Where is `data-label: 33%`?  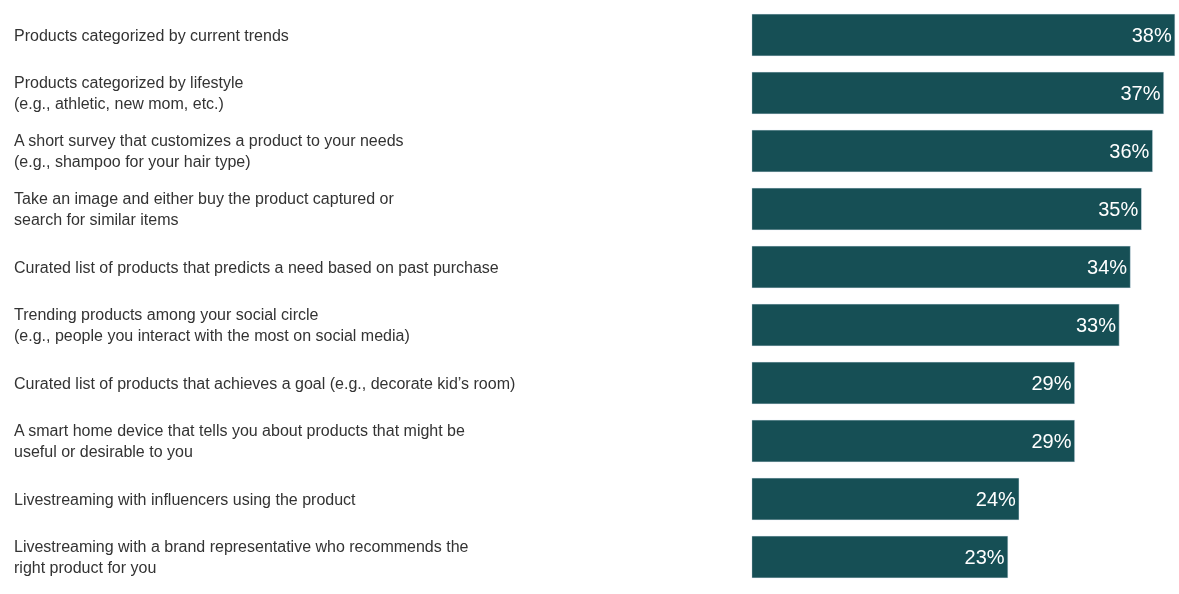
data-label: 33% is located at coordinates (1096, 325).